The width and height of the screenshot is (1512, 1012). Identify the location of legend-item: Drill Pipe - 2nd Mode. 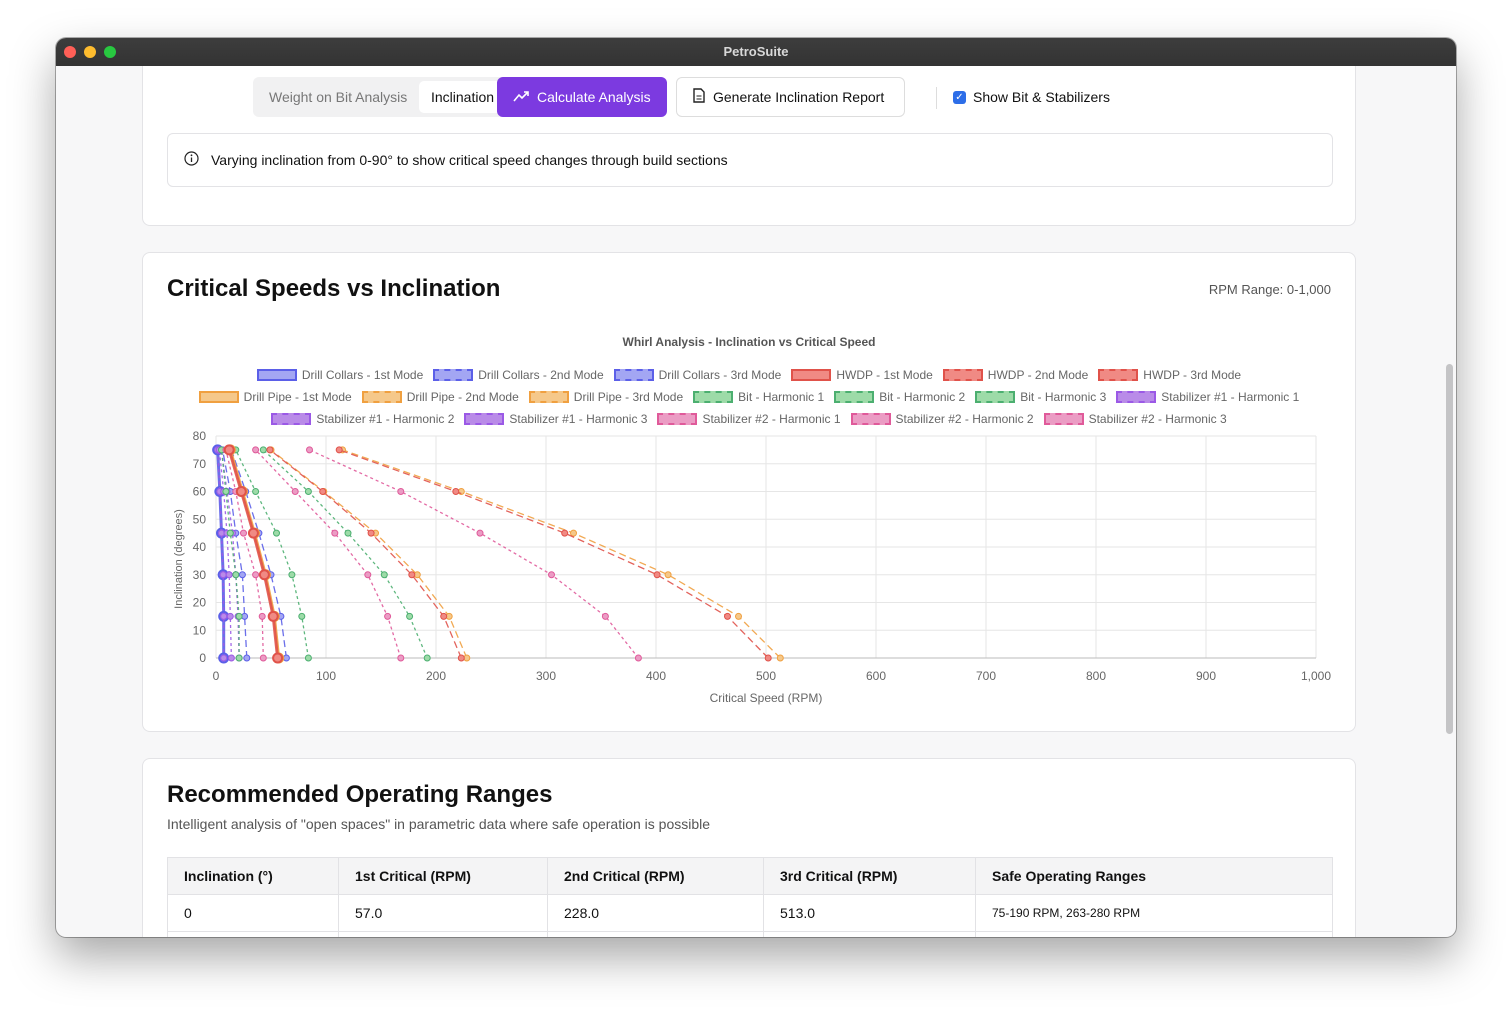
(440, 397).